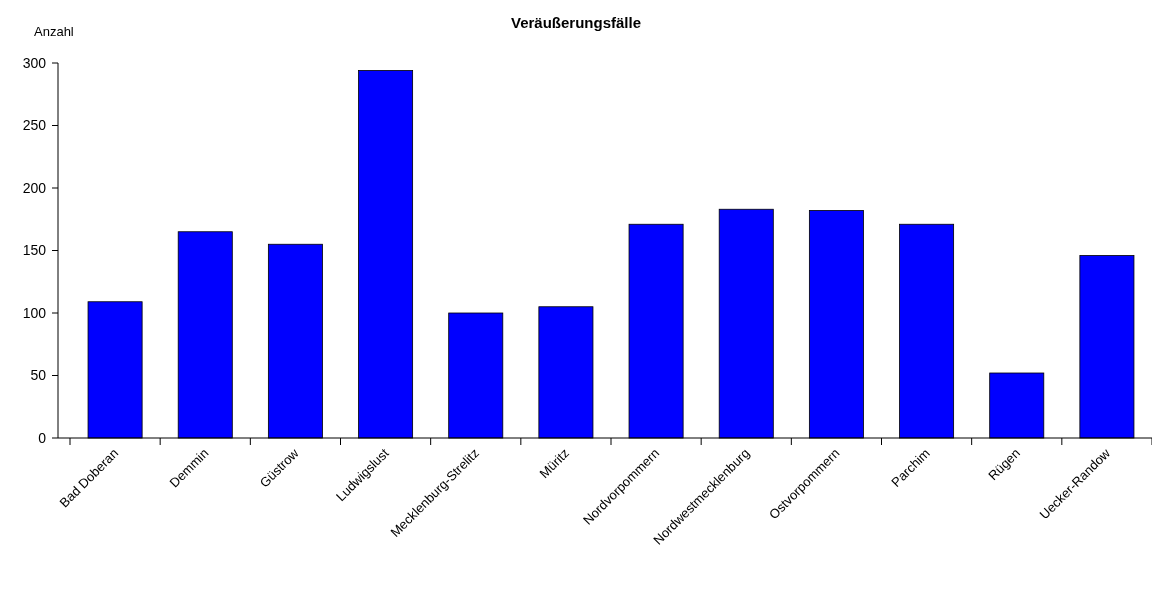 The height and width of the screenshot is (596, 1152). Describe the element at coordinates (34, 125) in the screenshot. I see `y-tick-label: 250` at that location.